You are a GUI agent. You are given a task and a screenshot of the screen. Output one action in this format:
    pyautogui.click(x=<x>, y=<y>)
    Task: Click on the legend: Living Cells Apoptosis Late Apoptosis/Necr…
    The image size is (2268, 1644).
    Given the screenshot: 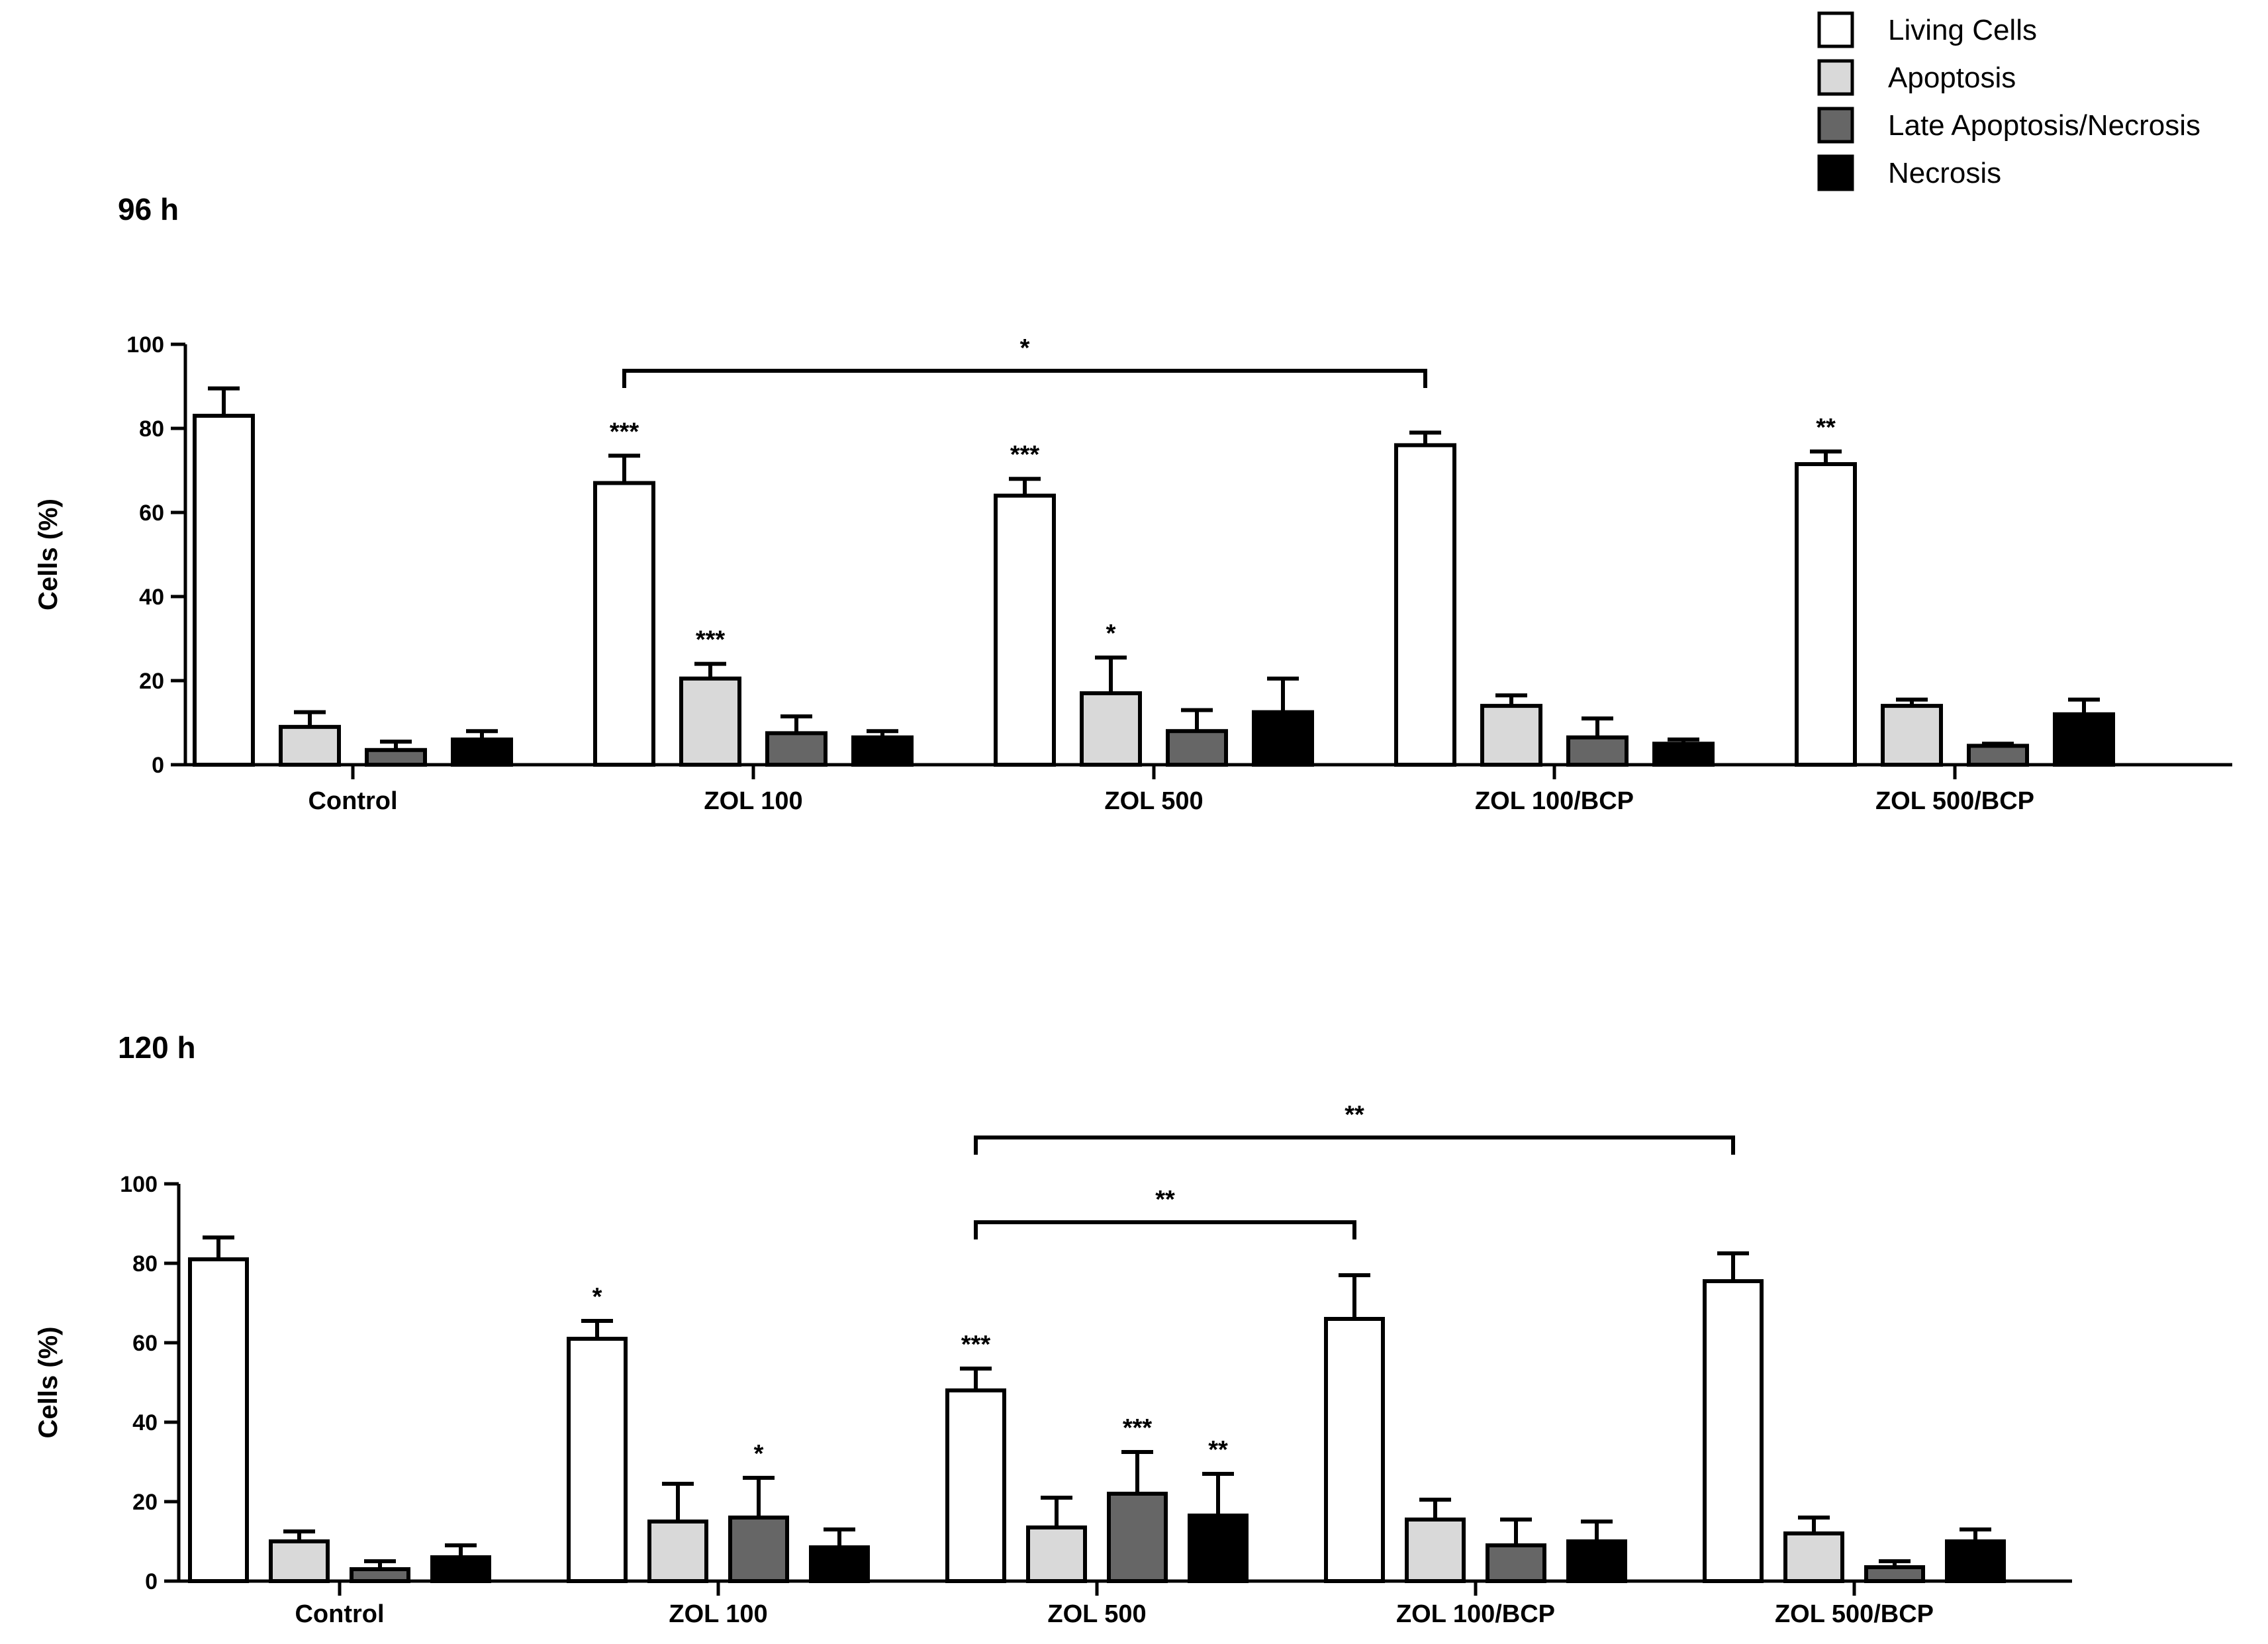 What is the action you would take?
    pyautogui.click(x=2009, y=101)
    